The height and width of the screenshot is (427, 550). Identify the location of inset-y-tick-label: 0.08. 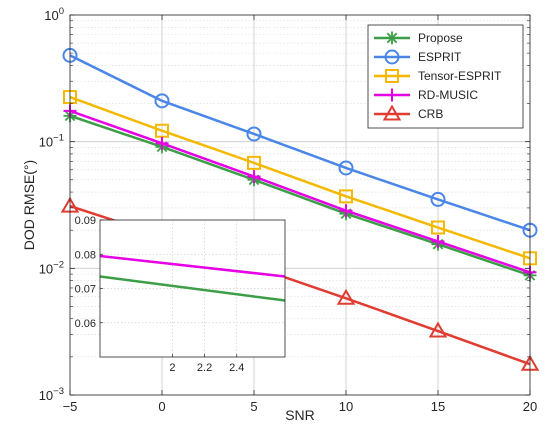
(85, 255).